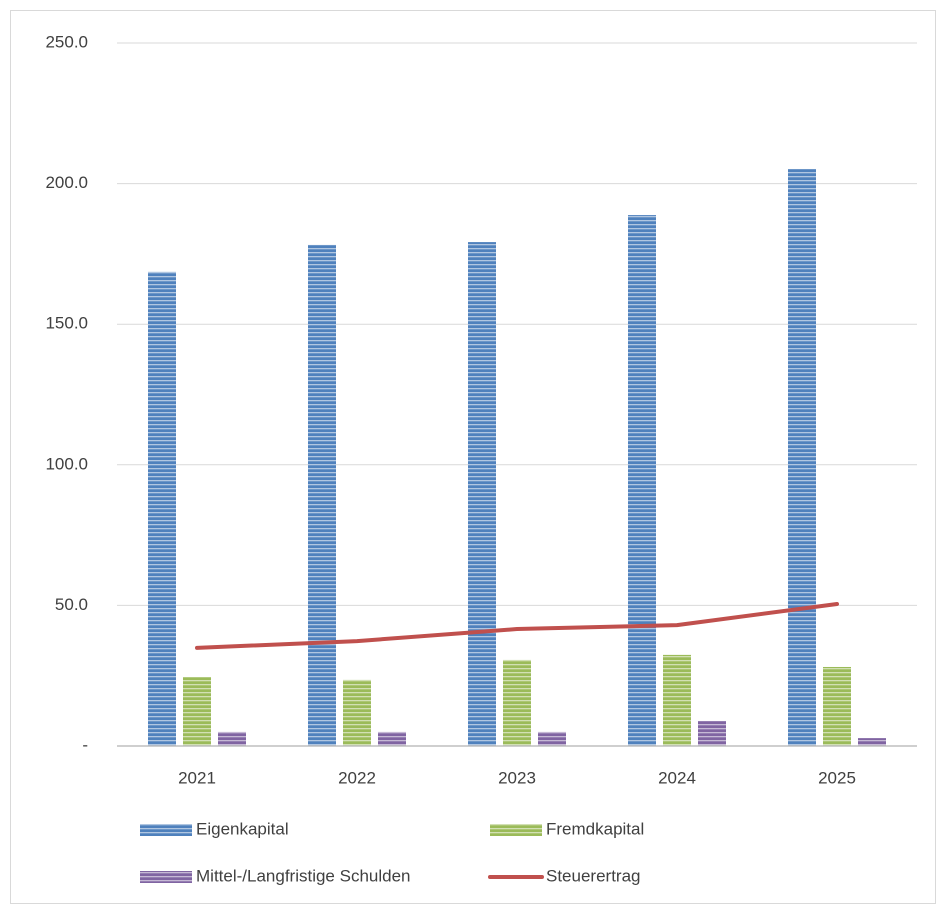 The height and width of the screenshot is (905, 937). Describe the element at coordinates (517, 625) in the screenshot. I see `line-series` at that location.